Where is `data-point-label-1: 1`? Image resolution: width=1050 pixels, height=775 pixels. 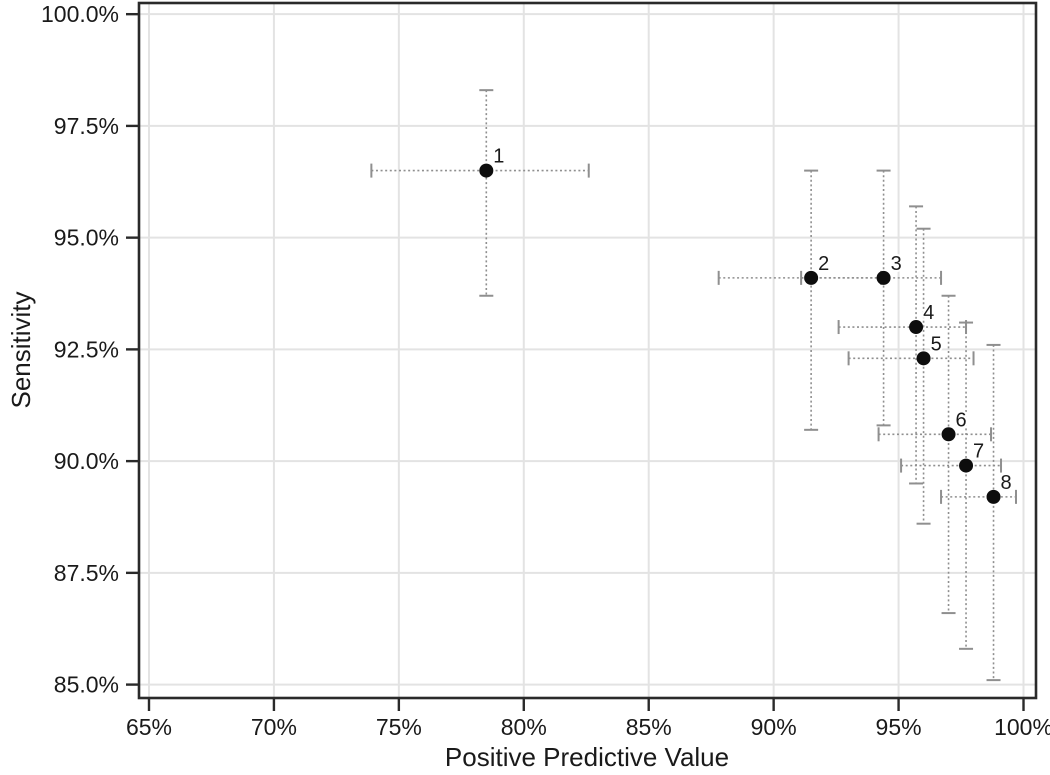
data-point-label-1: 1 is located at coordinates (498, 157).